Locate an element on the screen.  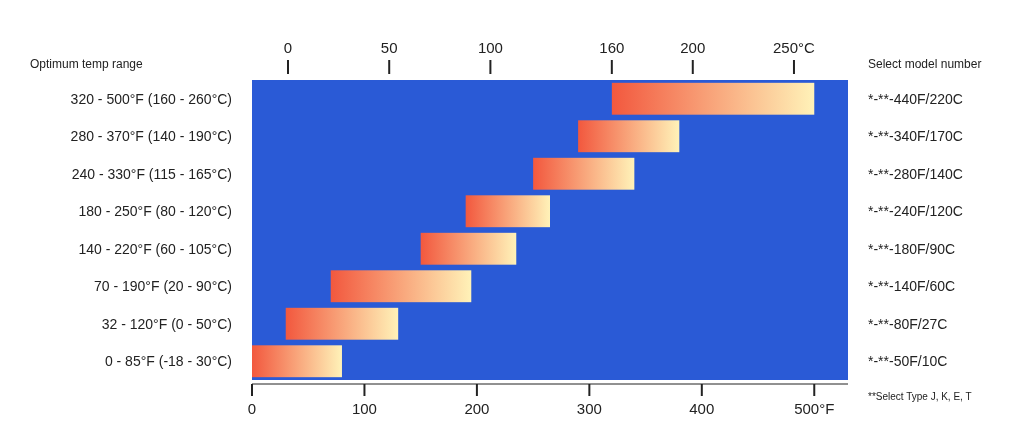
text: *-**-80F/27C is located at coordinates (908, 323).